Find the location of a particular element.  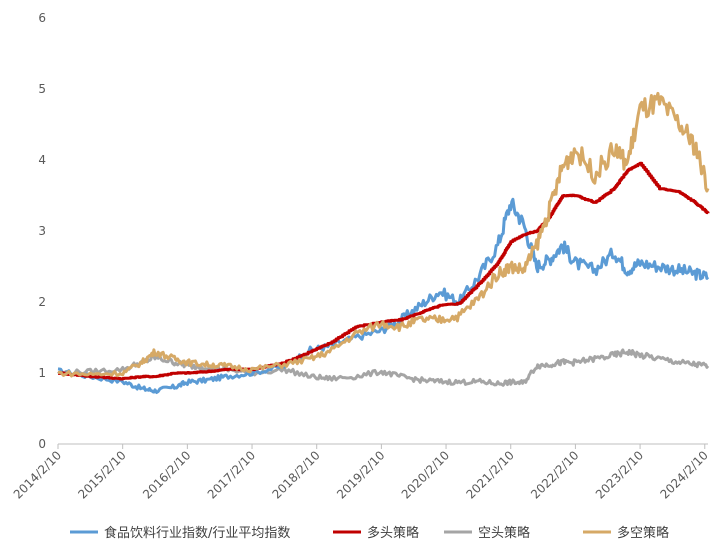

x-tick-label: 2016/2/10 is located at coordinates (166, 474).